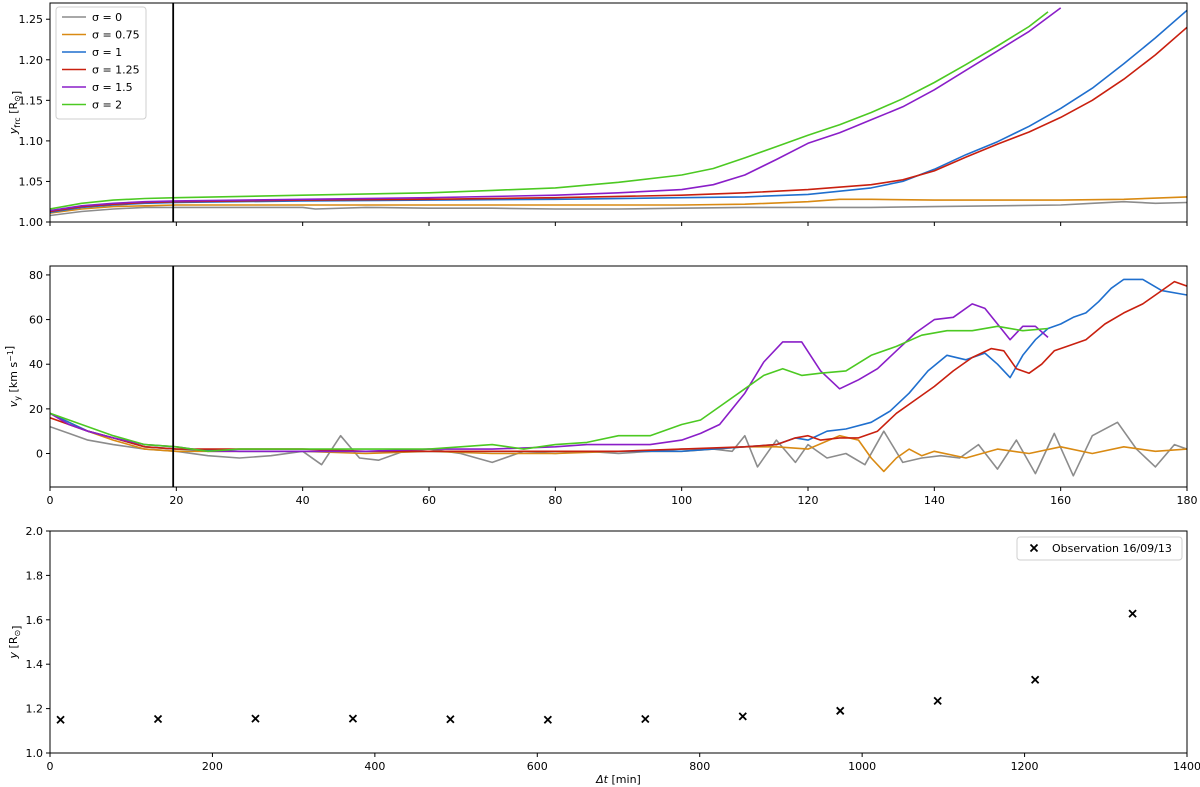 The width and height of the screenshot is (1200, 787). What do you see at coordinates (31, 181) in the screenshot?
I see `y-tick-label: 1.05` at bounding box center [31, 181].